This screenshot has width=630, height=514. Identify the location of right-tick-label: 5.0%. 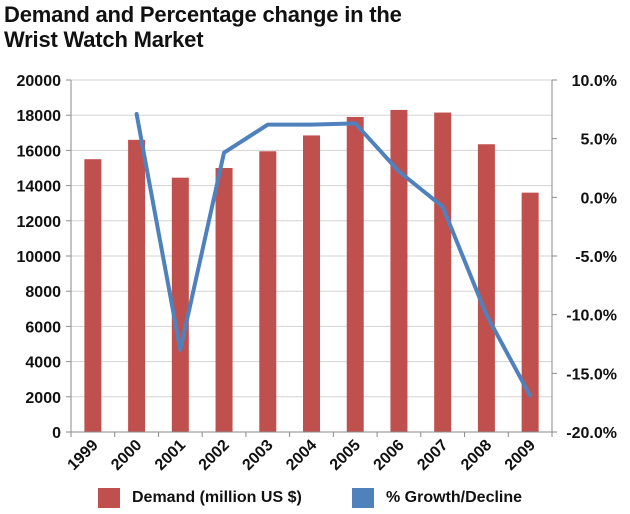
(599, 140).